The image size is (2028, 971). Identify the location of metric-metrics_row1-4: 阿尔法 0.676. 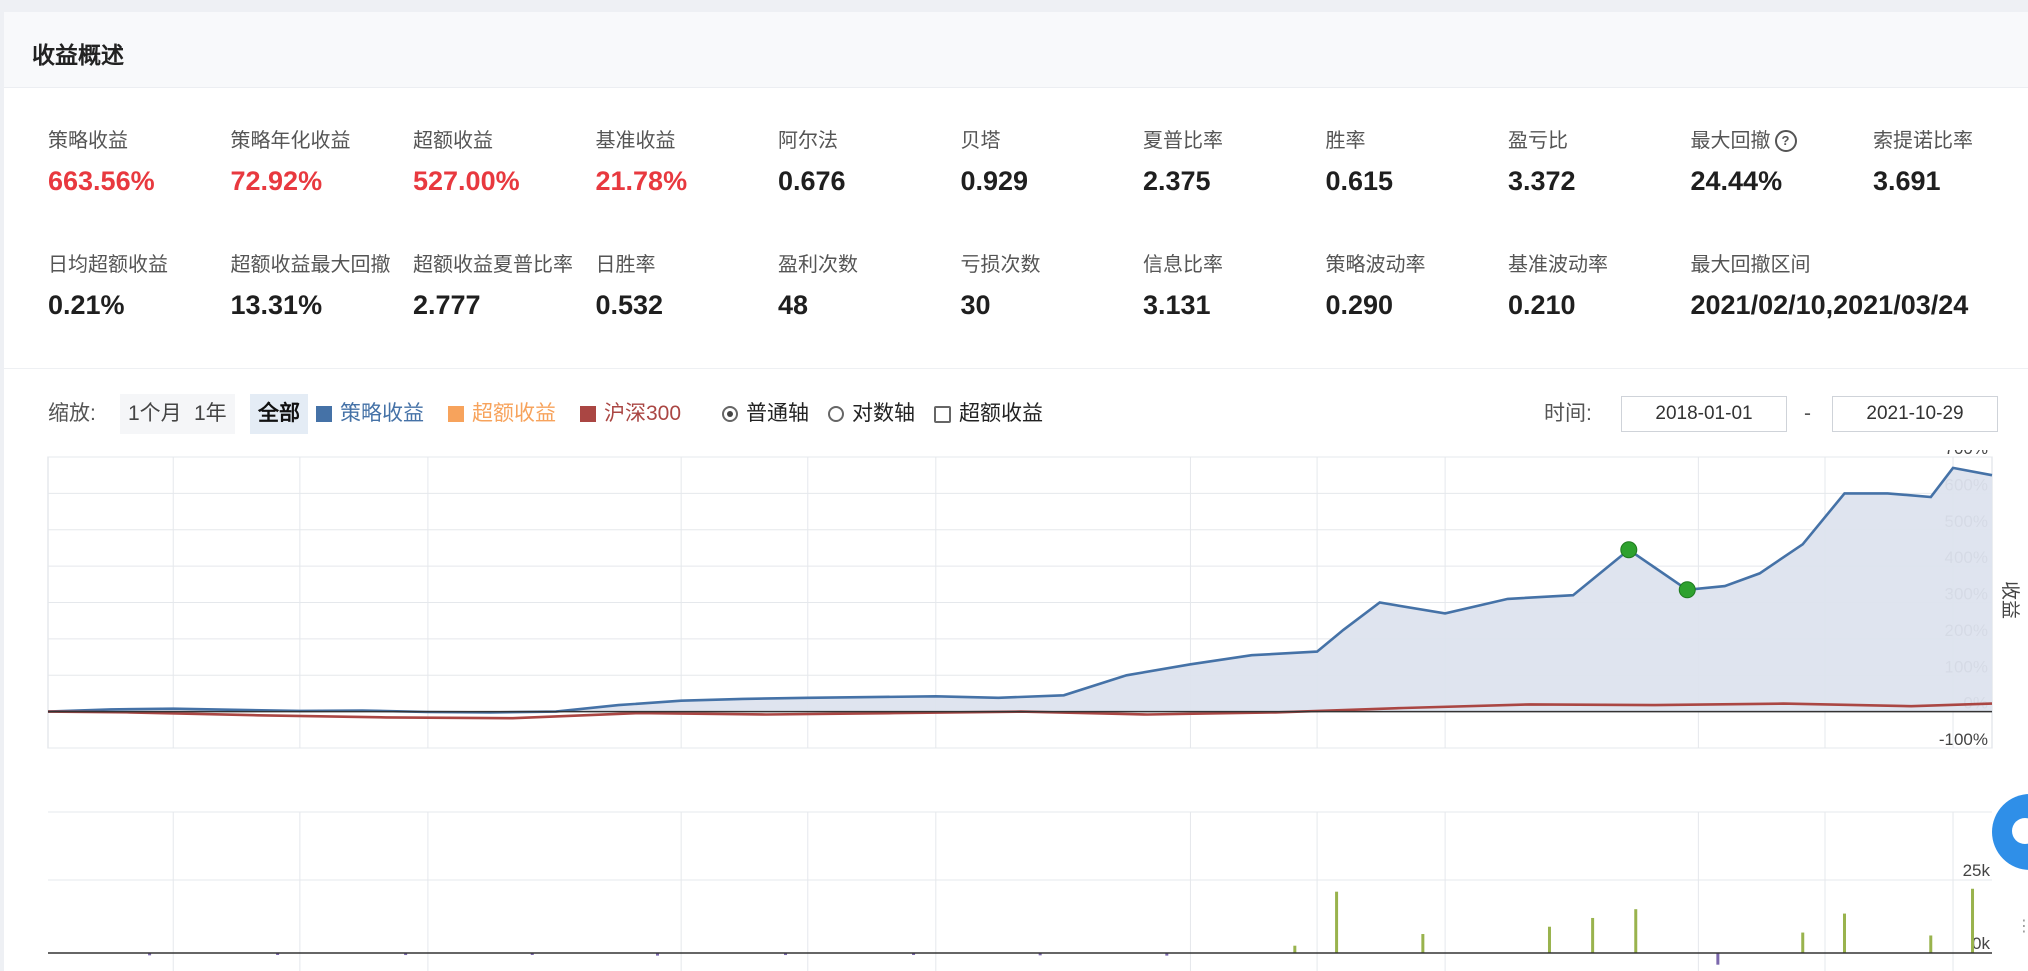
(869, 160).